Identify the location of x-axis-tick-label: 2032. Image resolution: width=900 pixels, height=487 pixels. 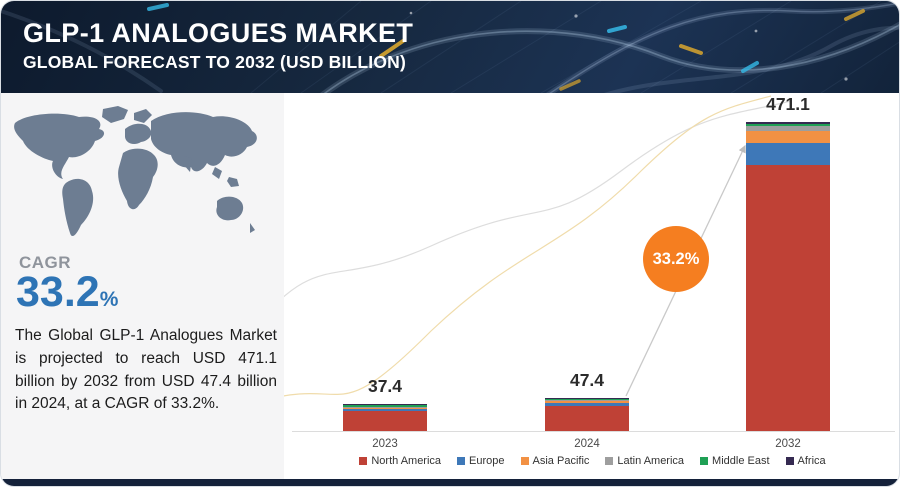
(788, 444).